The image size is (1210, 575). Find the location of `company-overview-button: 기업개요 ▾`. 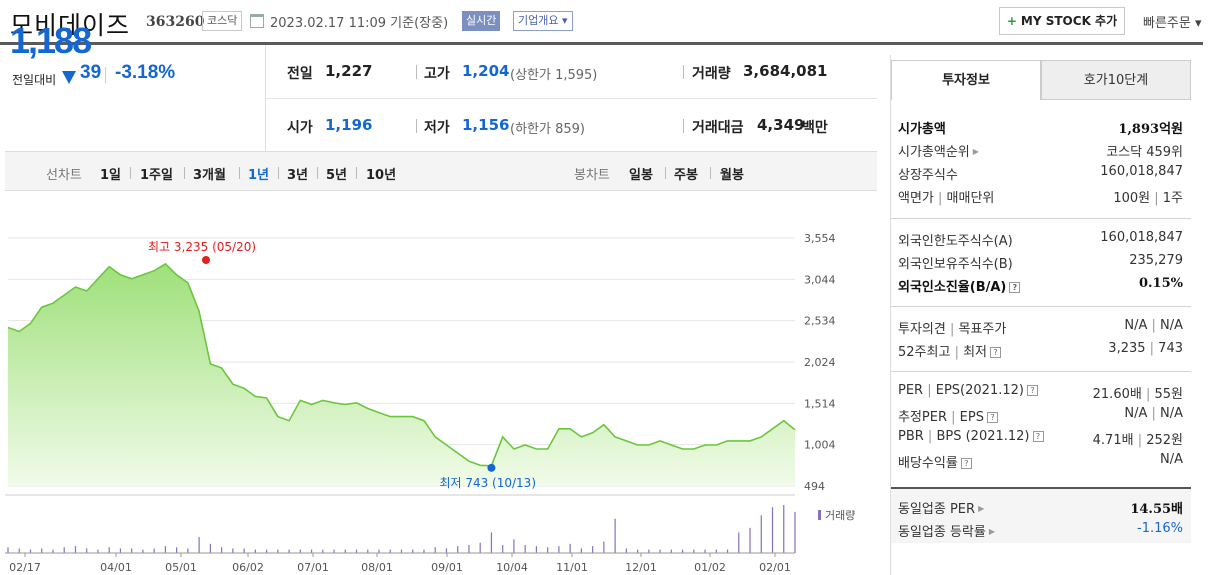

company-overview-button: 기업개요 ▾ is located at coordinates (543, 21).